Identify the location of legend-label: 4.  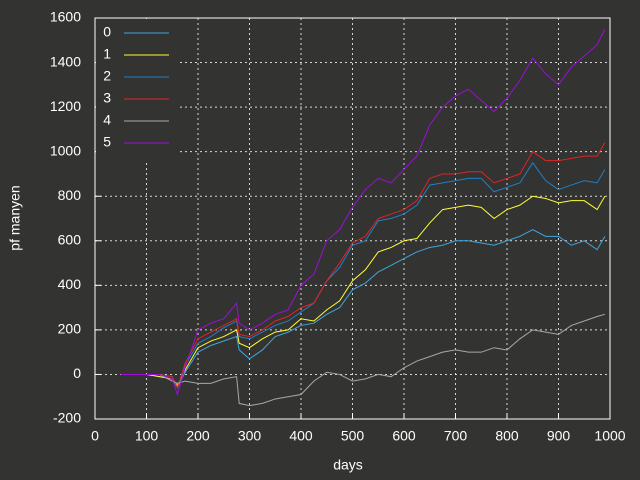
(107, 120).